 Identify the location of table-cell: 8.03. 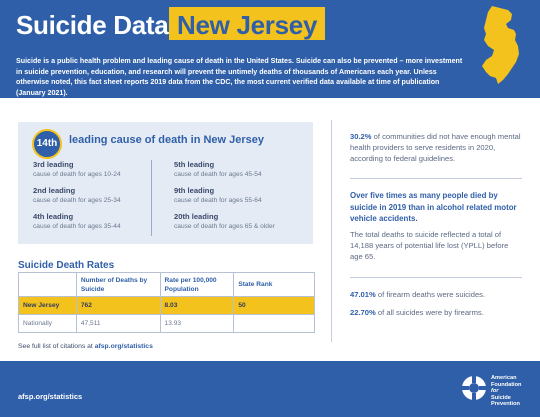
(197, 305).